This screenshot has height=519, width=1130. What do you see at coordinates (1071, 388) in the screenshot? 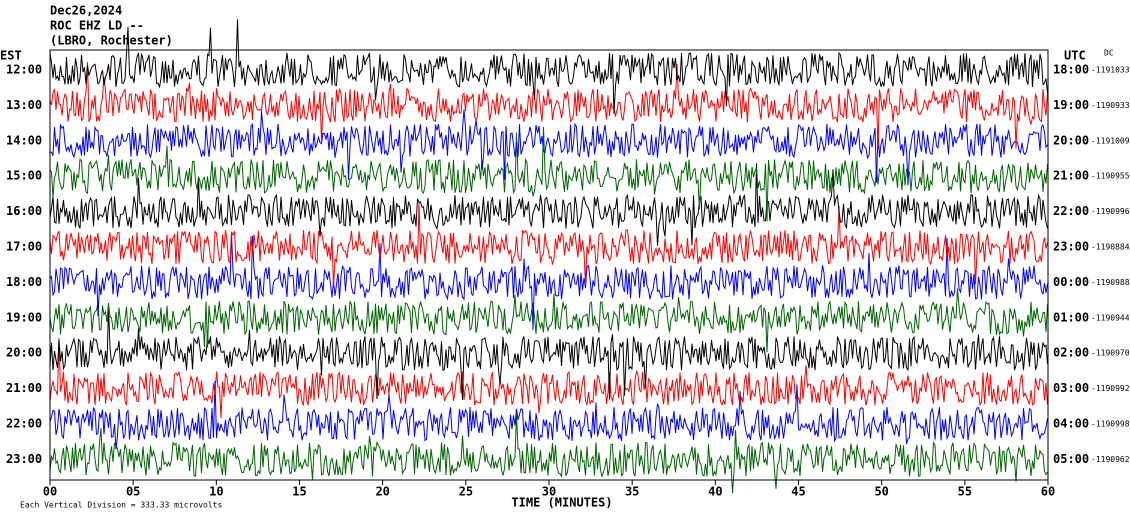
I see `utc-time-label: 03:00` at bounding box center [1071, 388].